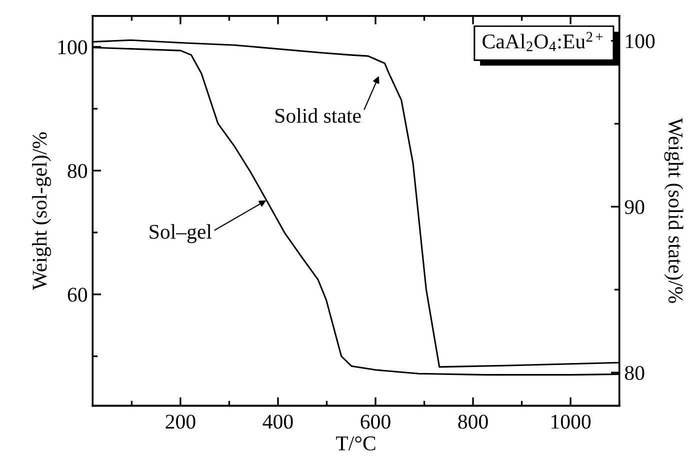  What do you see at coordinates (375, 421) in the screenshot?
I see `x-tick-label: 600` at bounding box center [375, 421].